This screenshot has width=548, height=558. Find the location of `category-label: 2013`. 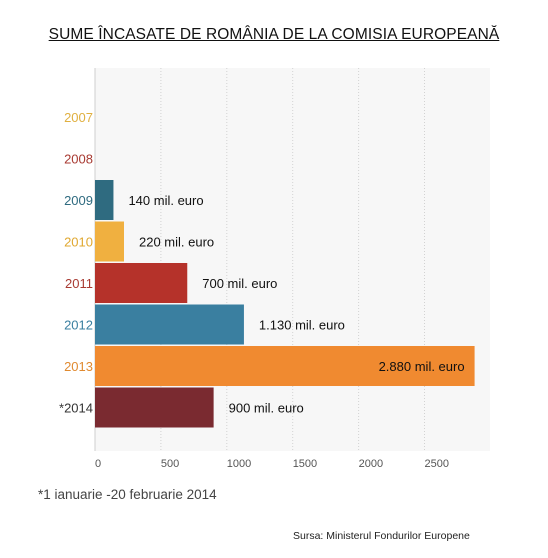

category-label: 2013 is located at coordinates (78, 366).